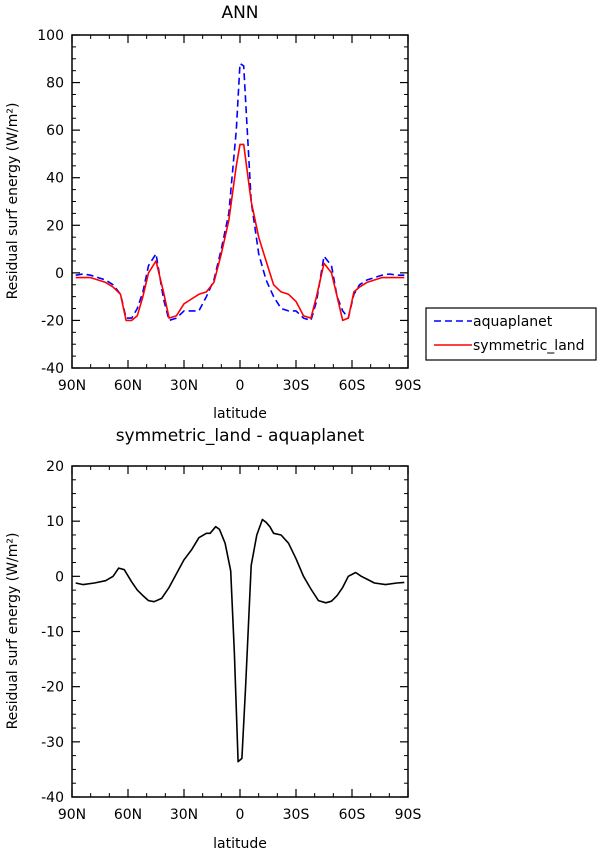 This screenshot has width=600, height=851. Describe the element at coordinates (240, 414) in the screenshot. I see `top-x-axis-label: latitude` at that location.